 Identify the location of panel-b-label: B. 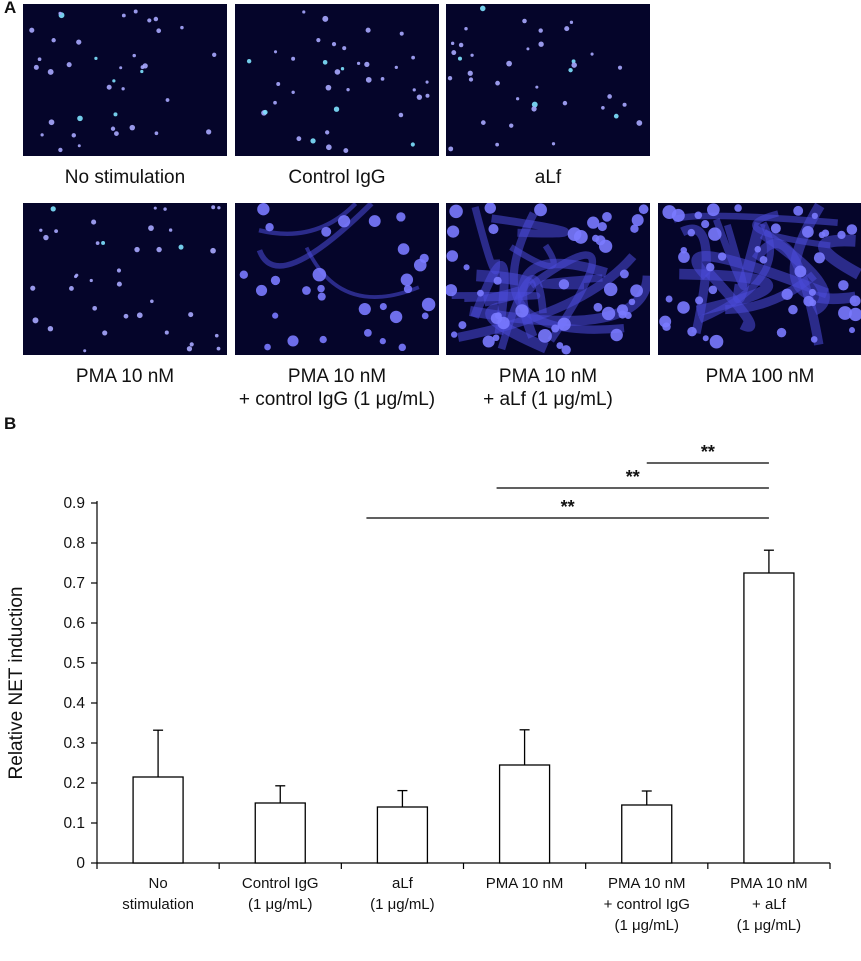
(10, 423).